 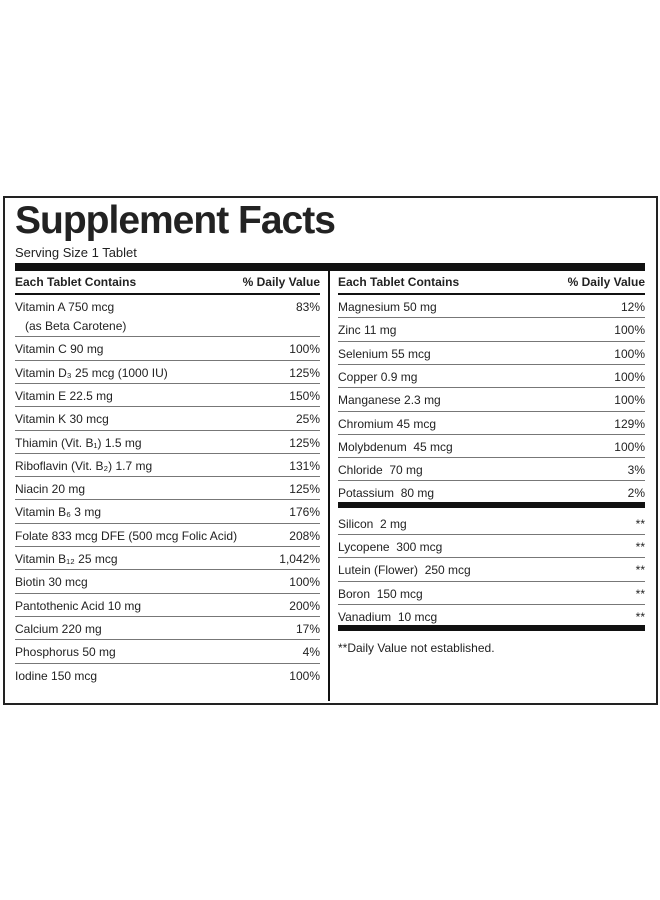 I want to click on nutrient-name: Lutein (Flower) 250 mcg, so click(x=404, y=570).